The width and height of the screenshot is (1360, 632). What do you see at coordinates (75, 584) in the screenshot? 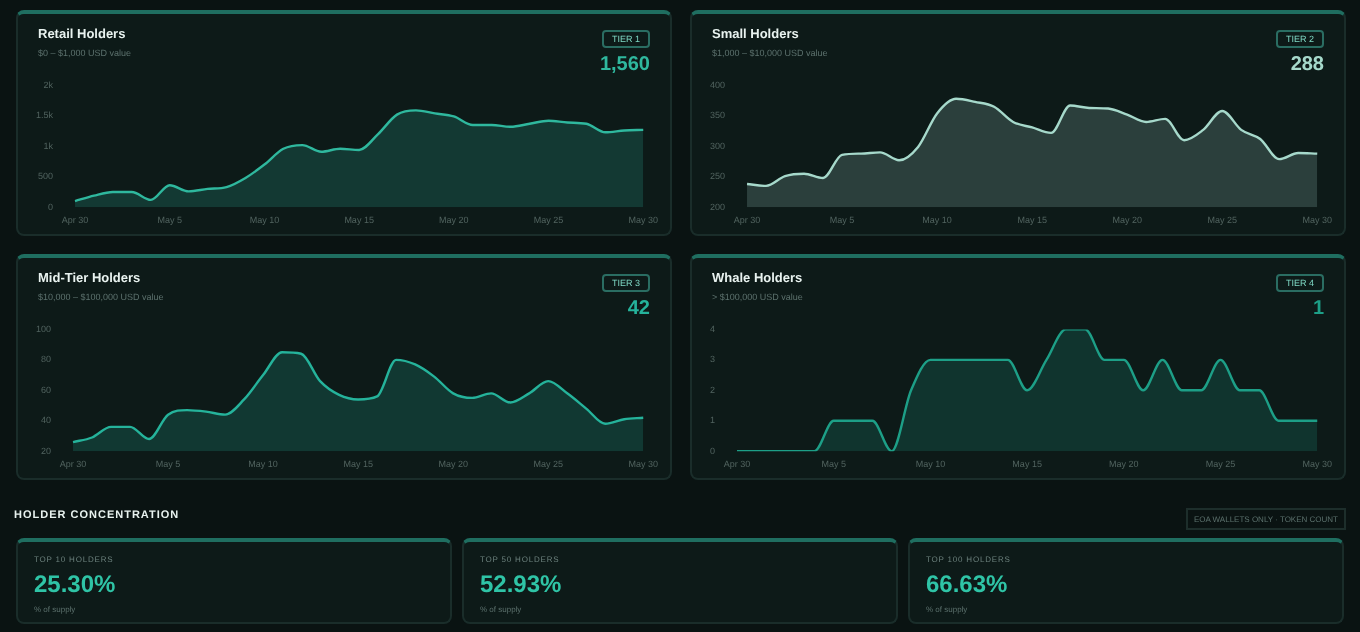
I see `text: 25.30%` at bounding box center [75, 584].